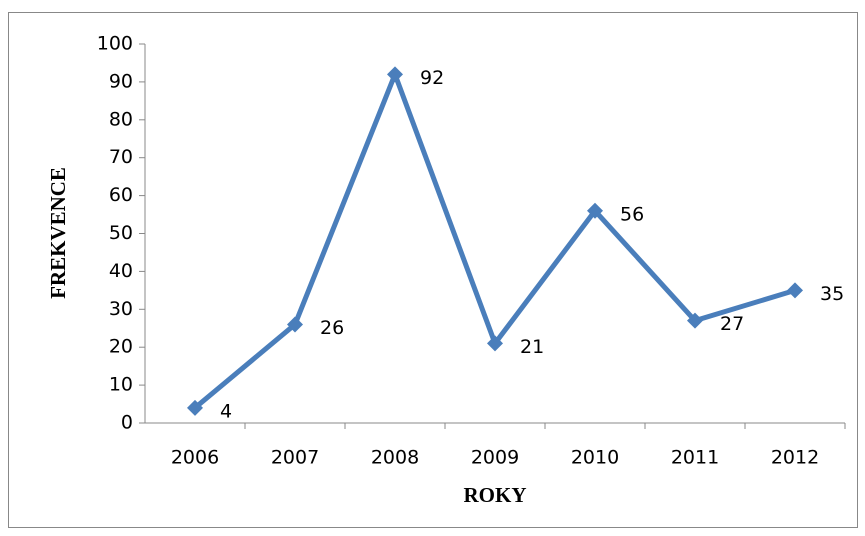 The image size is (865, 536). What do you see at coordinates (195, 458) in the screenshot?
I see `x-tick-label: 2006` at bounding box center [195, 458].